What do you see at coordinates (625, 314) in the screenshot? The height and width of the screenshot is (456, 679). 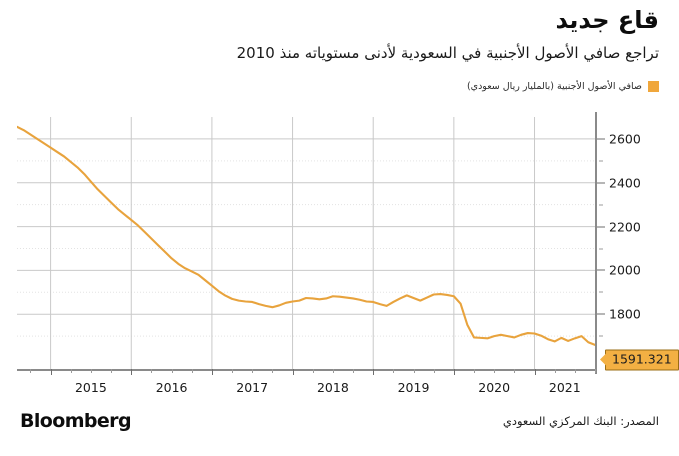 I see `y-axis-tick-label: 1800` at bounding box center [625, 314].